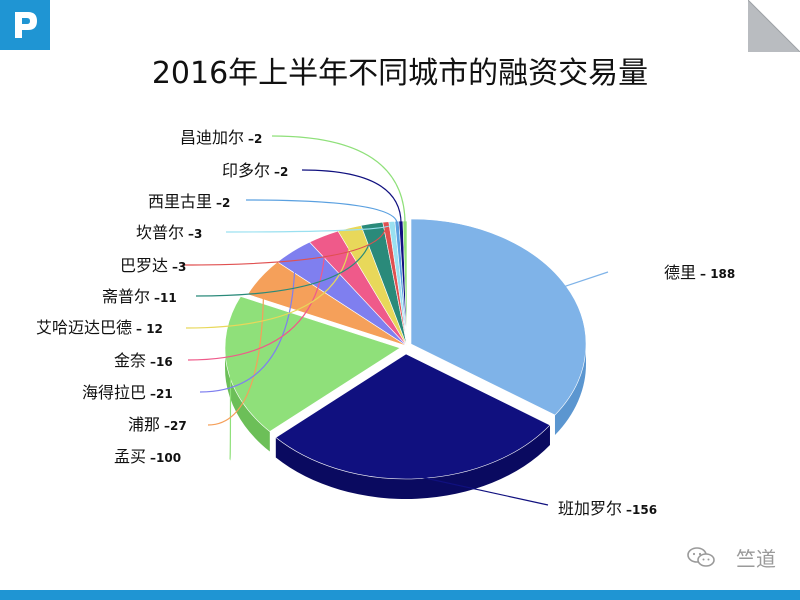 The width and height of the screenshot is (800, 600). I want to click on slice-label: 金奈 –16, so click(143, 360).